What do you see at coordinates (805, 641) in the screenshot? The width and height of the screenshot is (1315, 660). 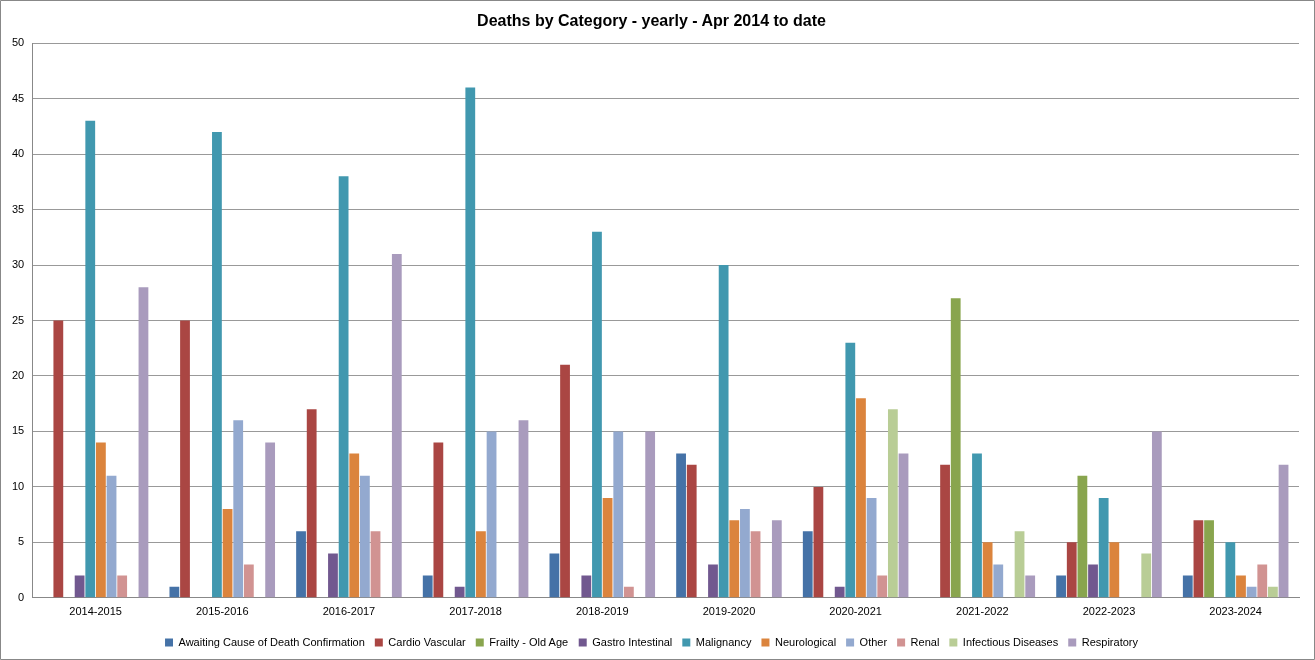 I see `legend-label: Neurological` at bounding box center [805, 641].